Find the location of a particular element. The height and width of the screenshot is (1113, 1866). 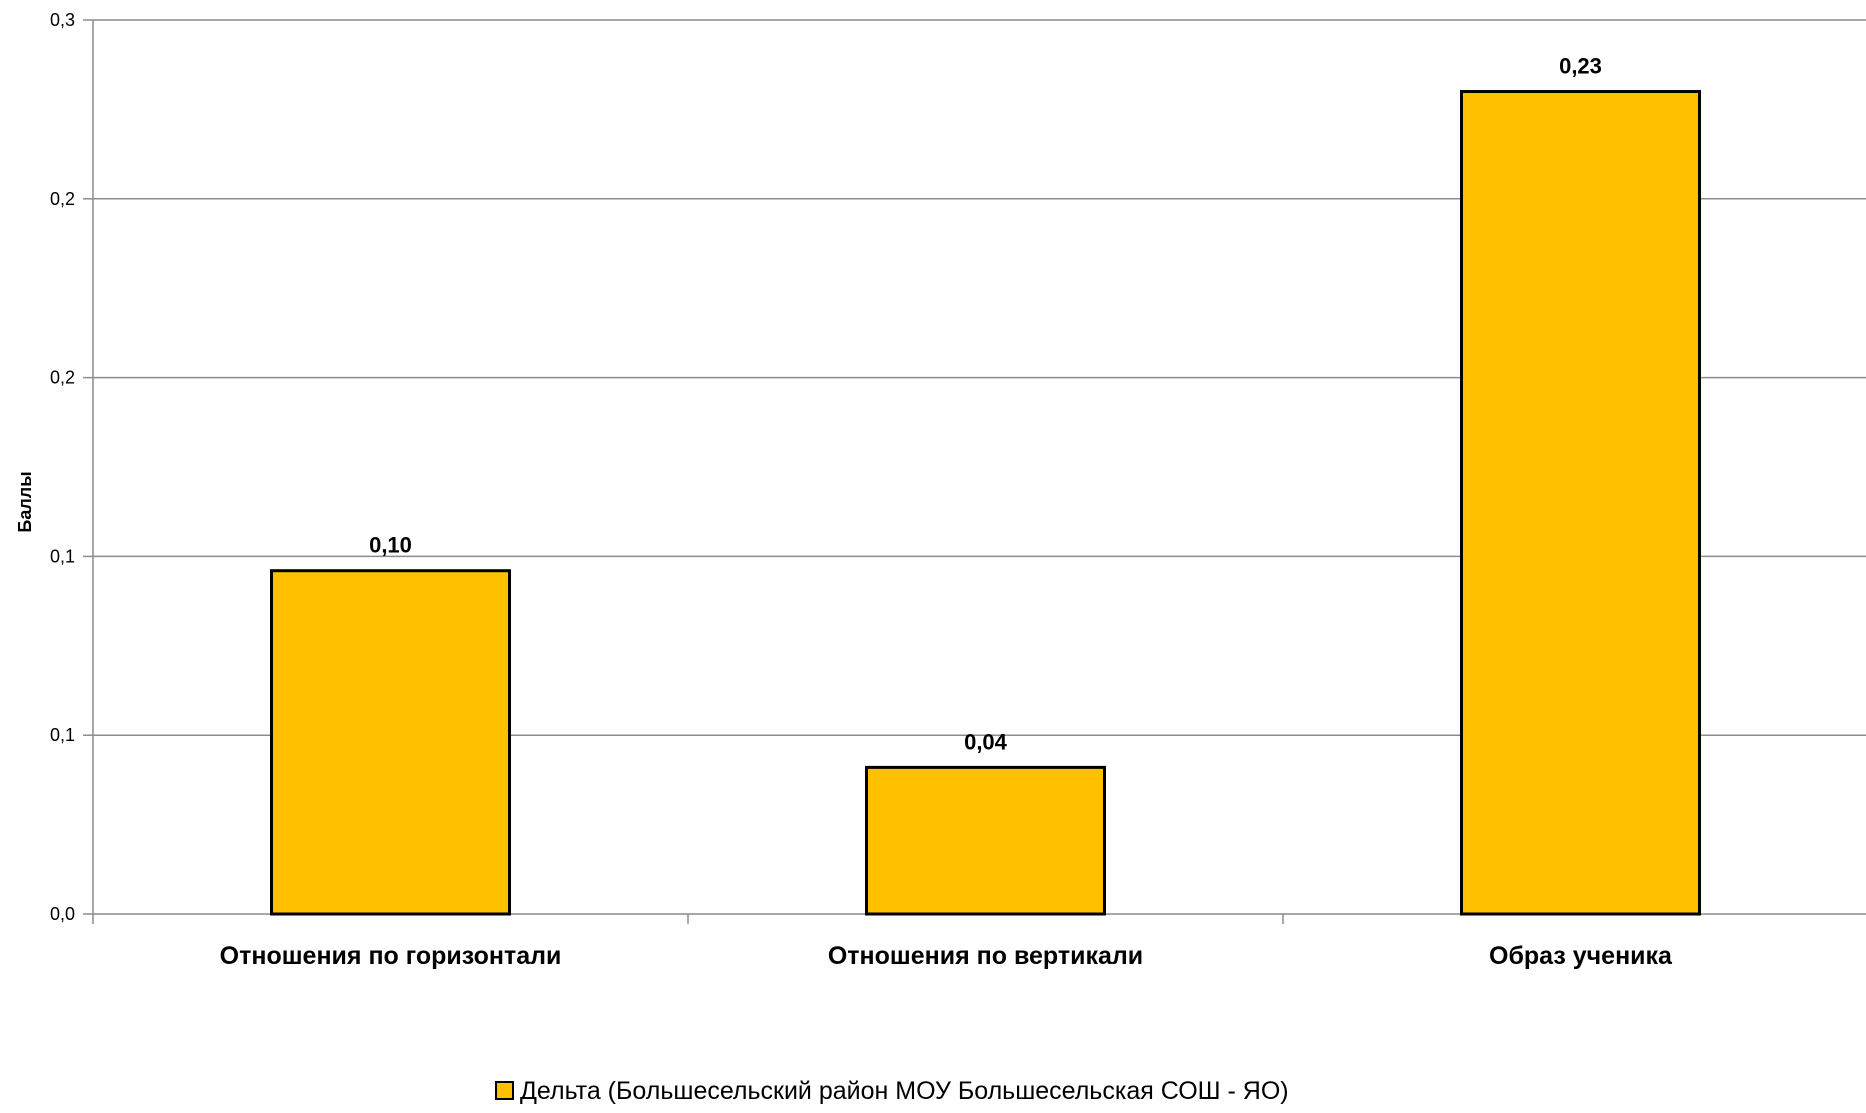

data-label: 0,10 is located at coordinates (390, 545).